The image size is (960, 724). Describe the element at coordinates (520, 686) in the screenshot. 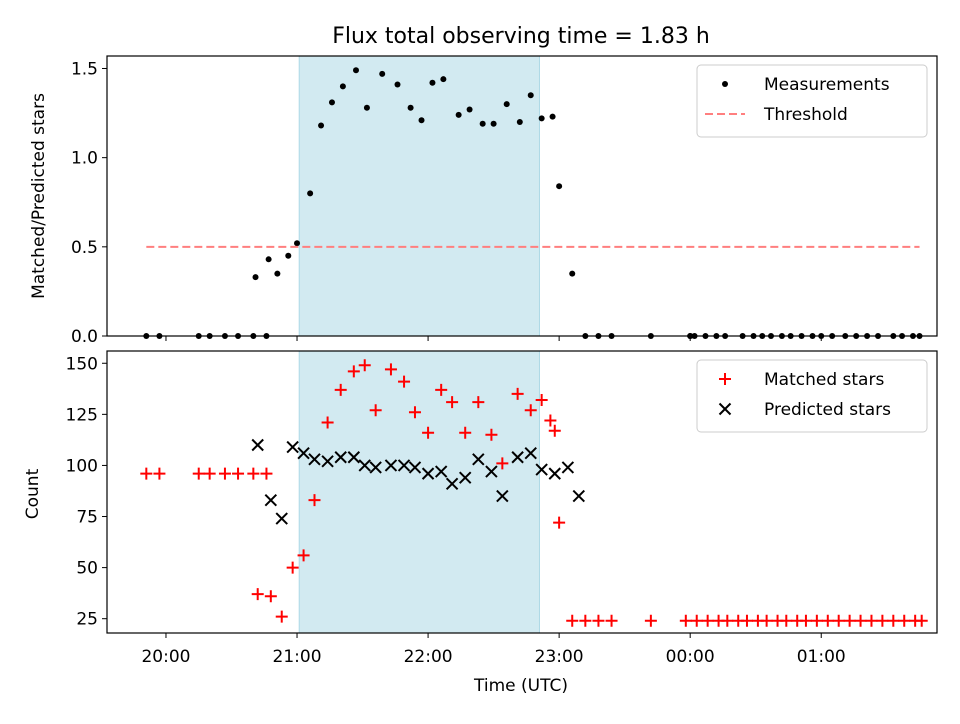

I see `x-axis-label: Time (UTC)` at that location.